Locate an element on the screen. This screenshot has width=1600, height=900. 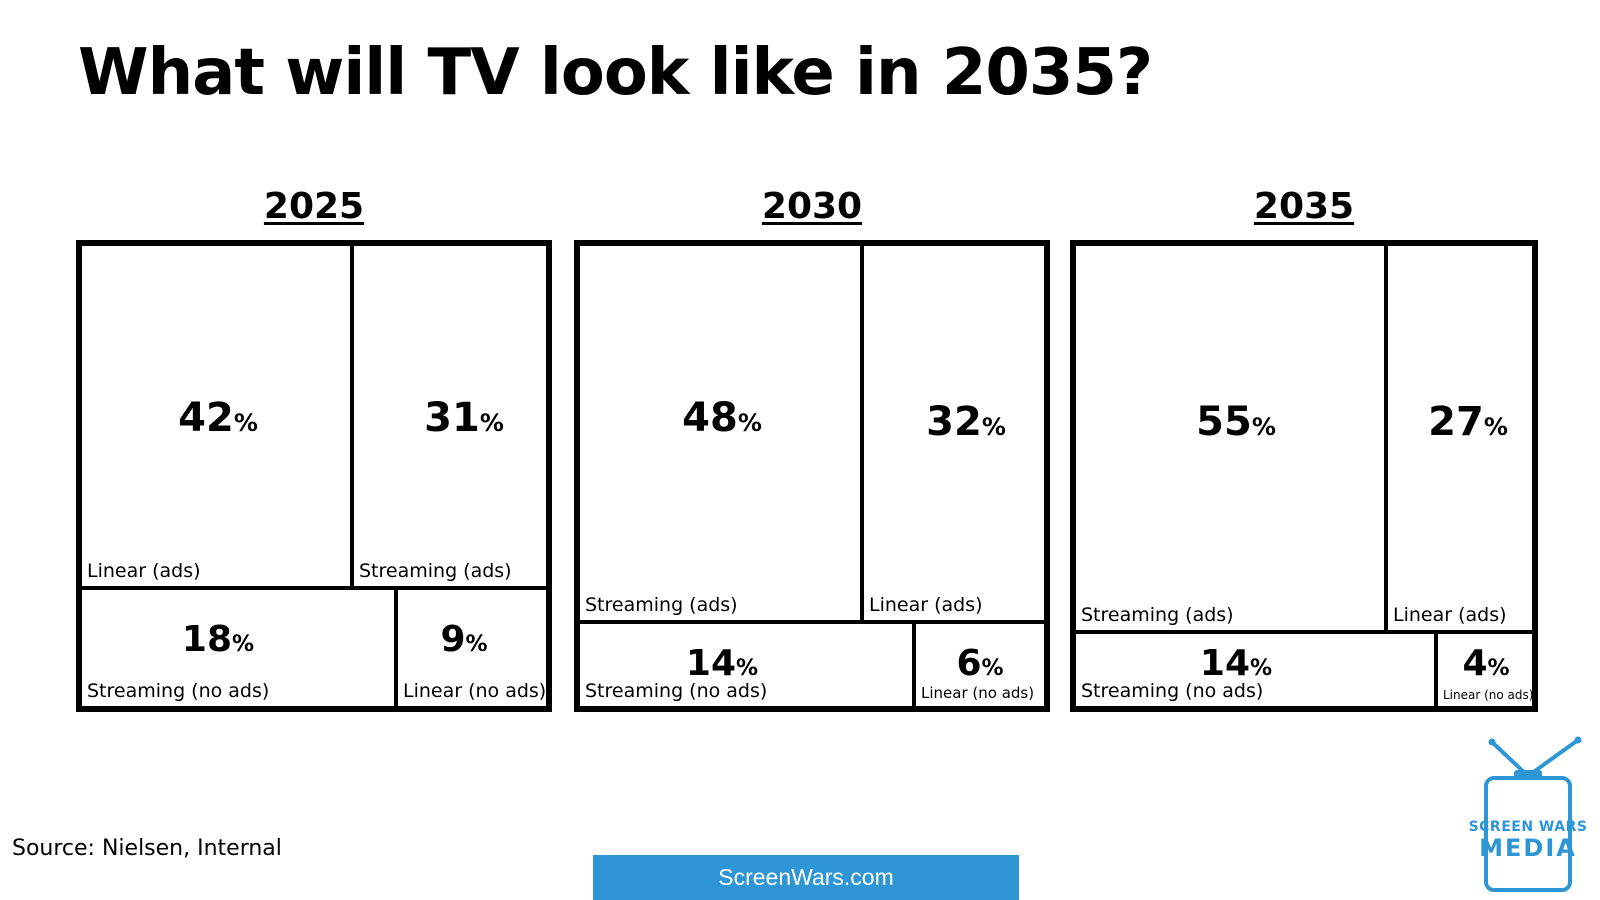
cell-value: 42% is located at coordinates (218, 418).